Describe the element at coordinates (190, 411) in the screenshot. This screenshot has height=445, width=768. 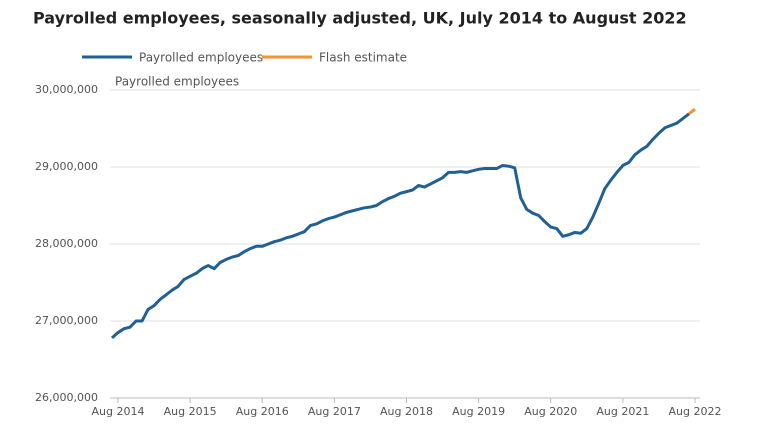
I see `x-tick-label: Aug 2015` at that location.